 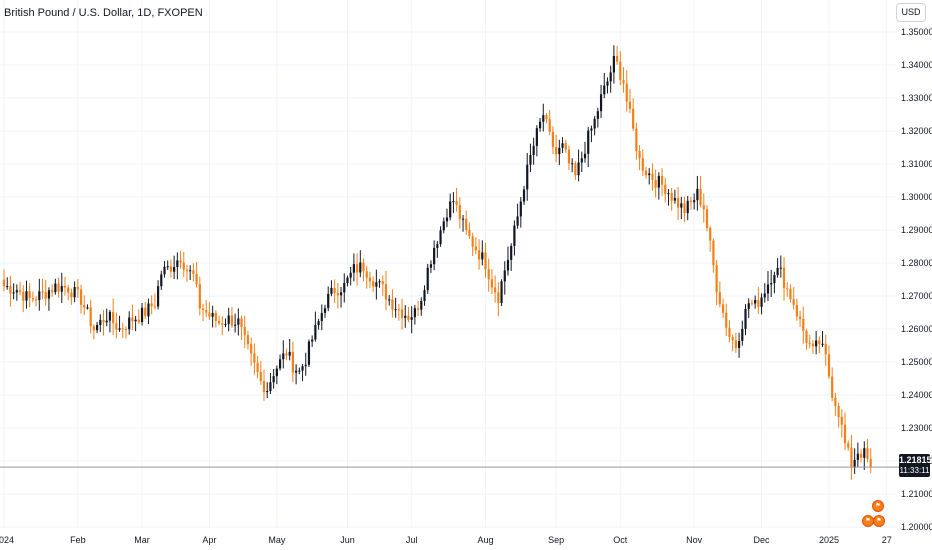 What do you see at coordinates (914, 470) in the screenshot?
I see `bar-countdown: 11:33:11` at bounding box center [914, 470].